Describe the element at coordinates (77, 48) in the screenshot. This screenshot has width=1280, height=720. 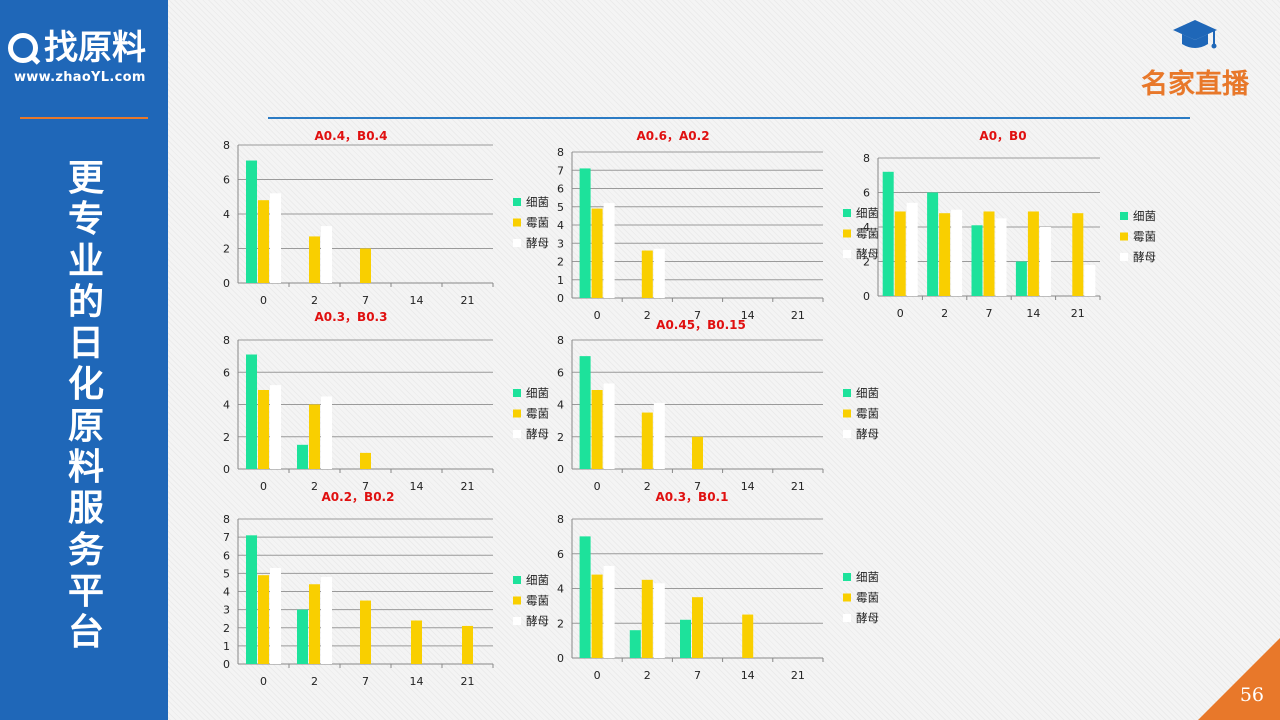
I see `logo-mark: 找原料` at that location.